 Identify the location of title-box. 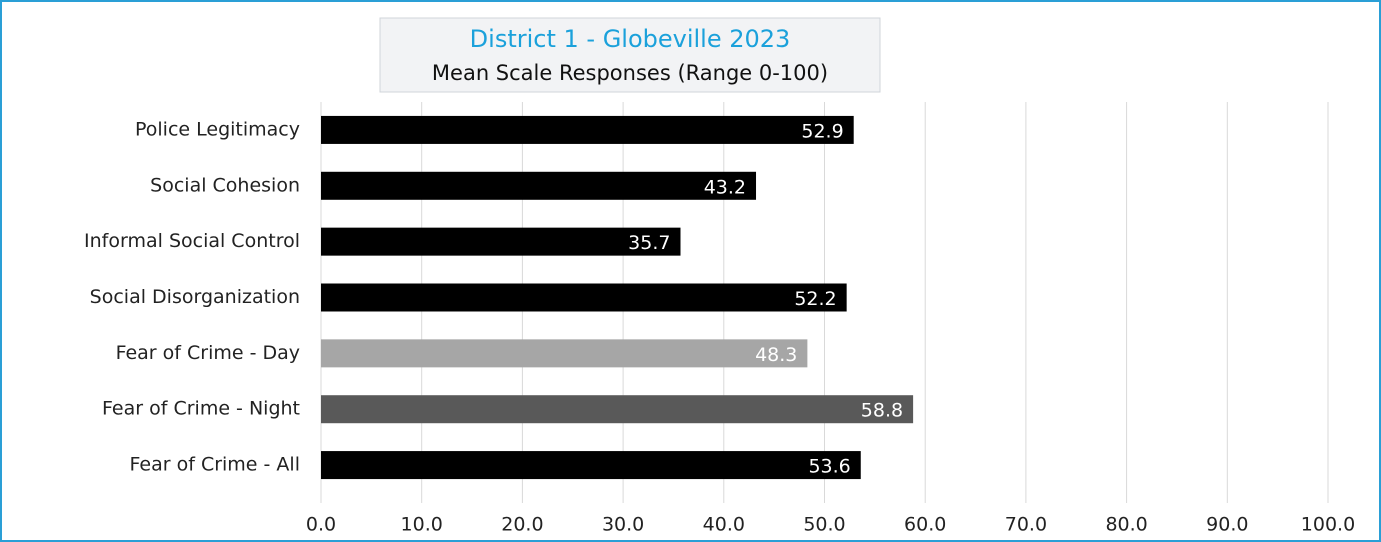
(630, 55).